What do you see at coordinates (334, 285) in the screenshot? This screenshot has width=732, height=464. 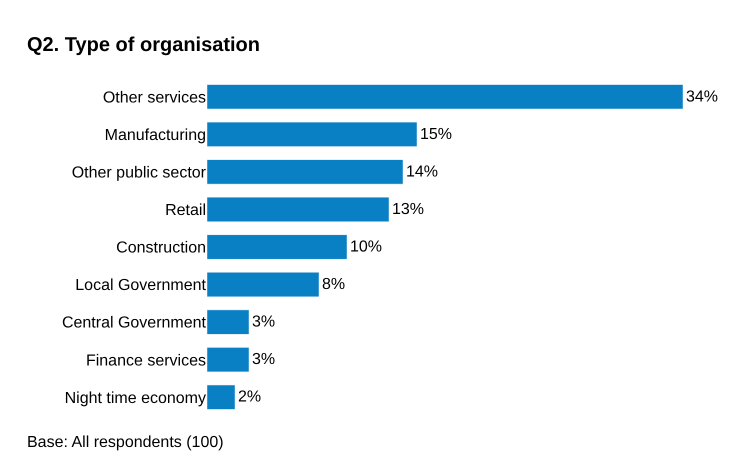 I see `data-label: 8%` at bounding box center [334, 285].